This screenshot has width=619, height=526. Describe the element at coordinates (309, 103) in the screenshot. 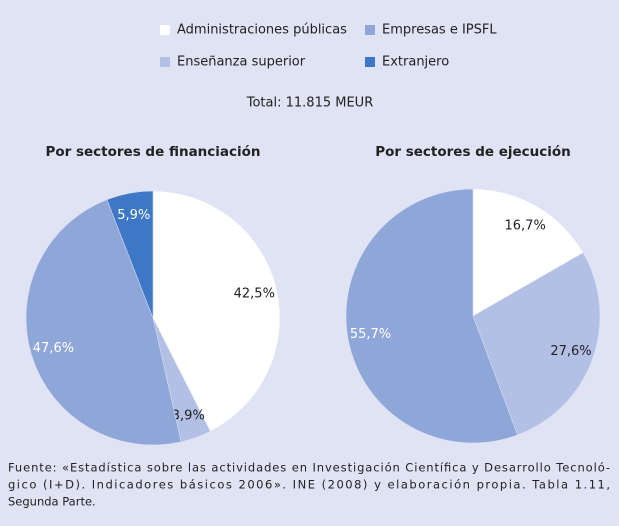

I see `total: Total: 11.815 MEUR` at that location.